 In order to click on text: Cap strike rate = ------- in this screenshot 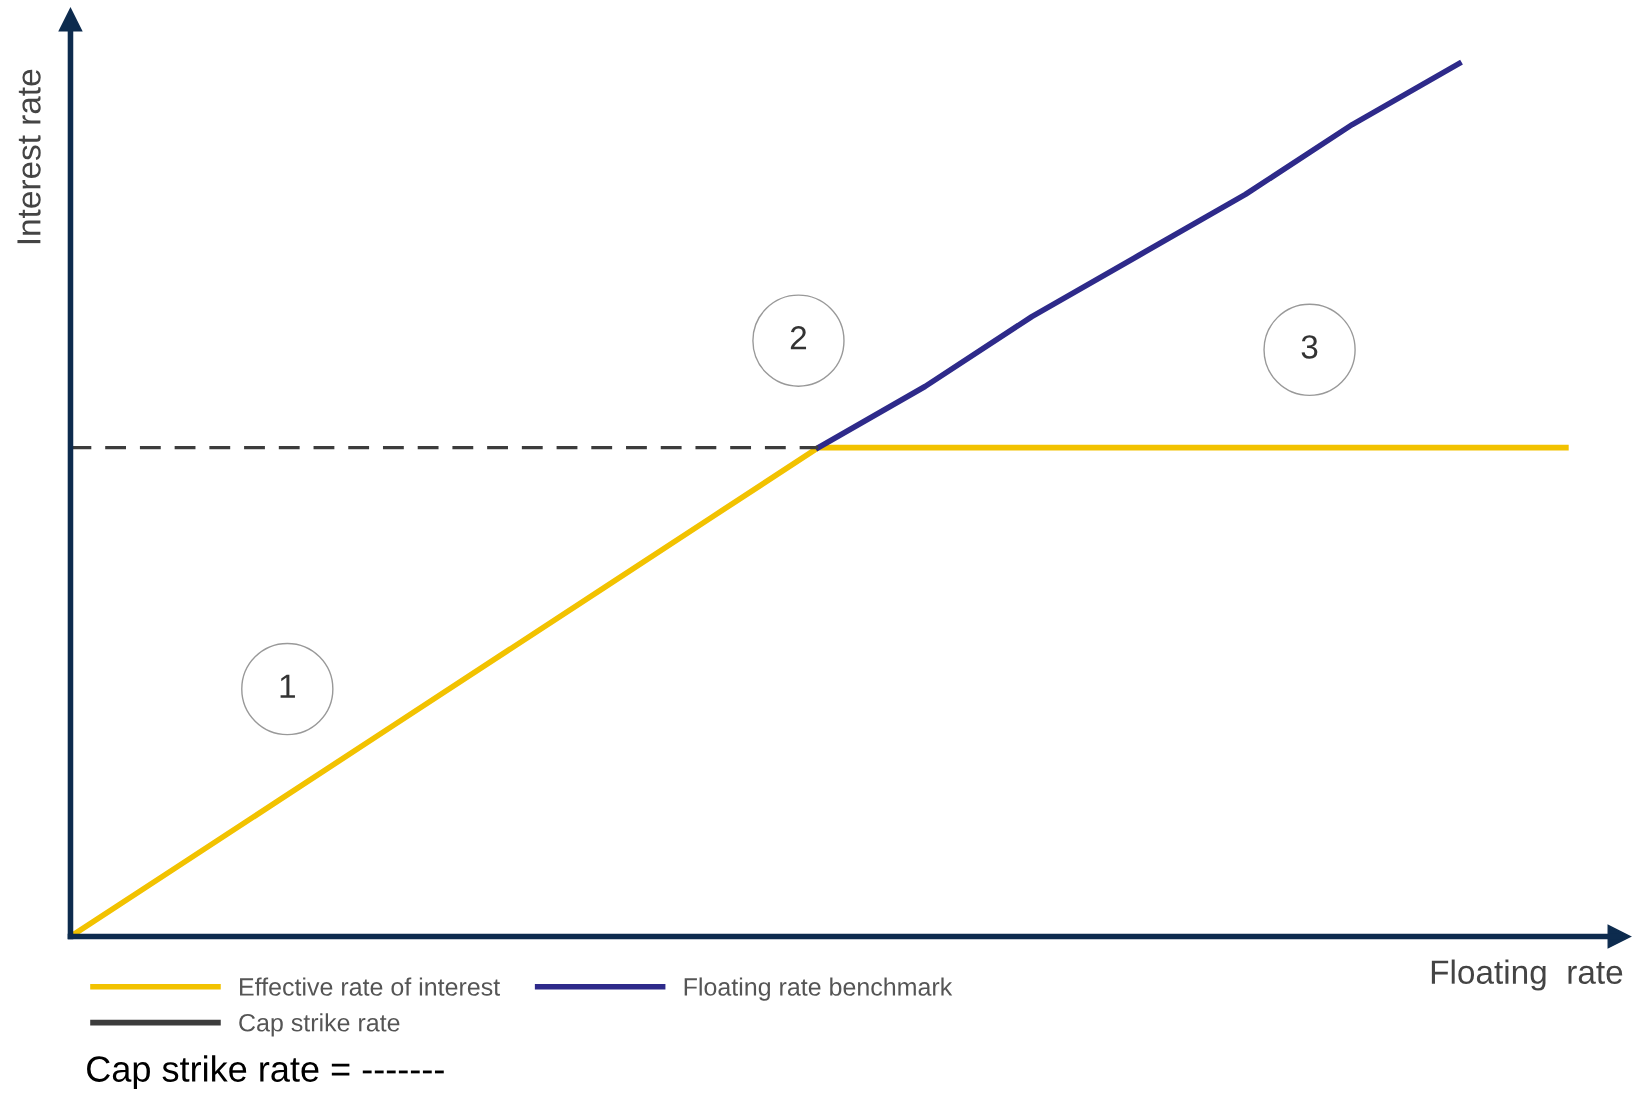, I will do `click(265, 1072)`.